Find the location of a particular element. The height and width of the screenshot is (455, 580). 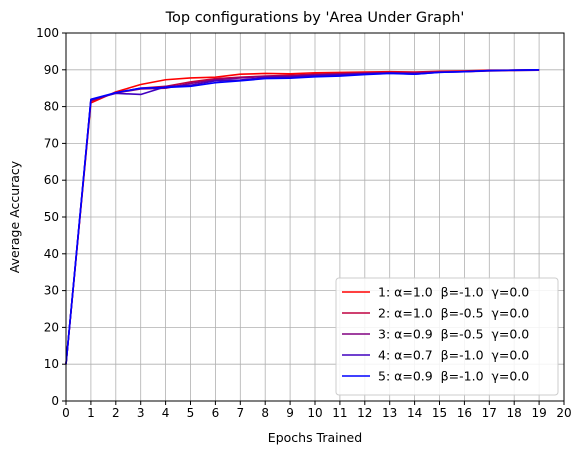

y-tick-label: 60 is located at coordinates (51, 180).